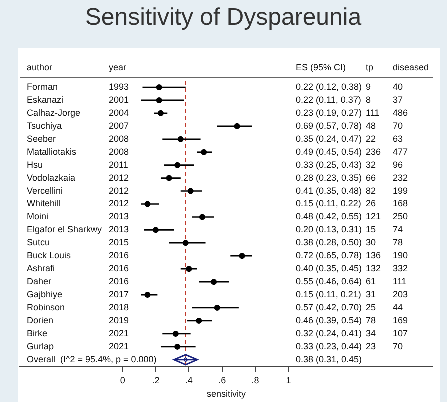 The image size is (447, 402). I want to click on annotation: 169, so click(400, 320).